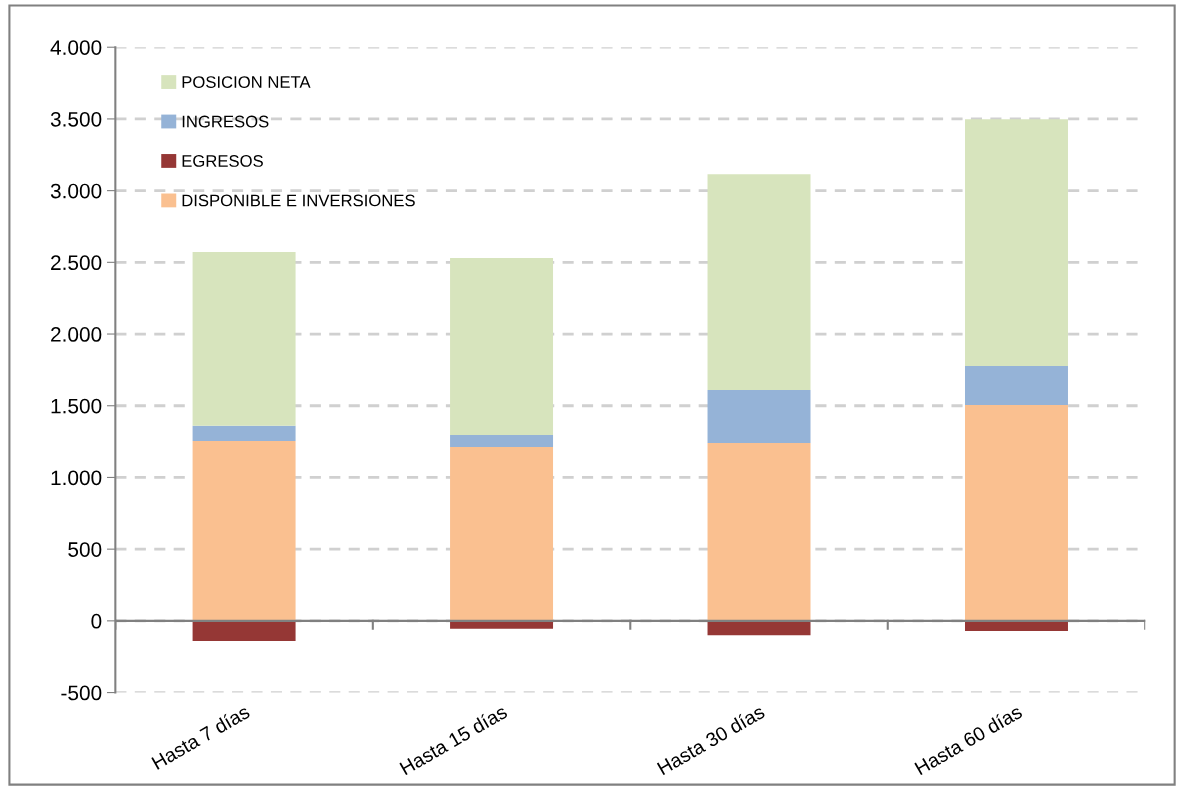 This screenshot has height=787, width=1177. Describe the element at coordinates (76, 119) in the screenshot. I see `y-tick-label: 3.500` at that location.